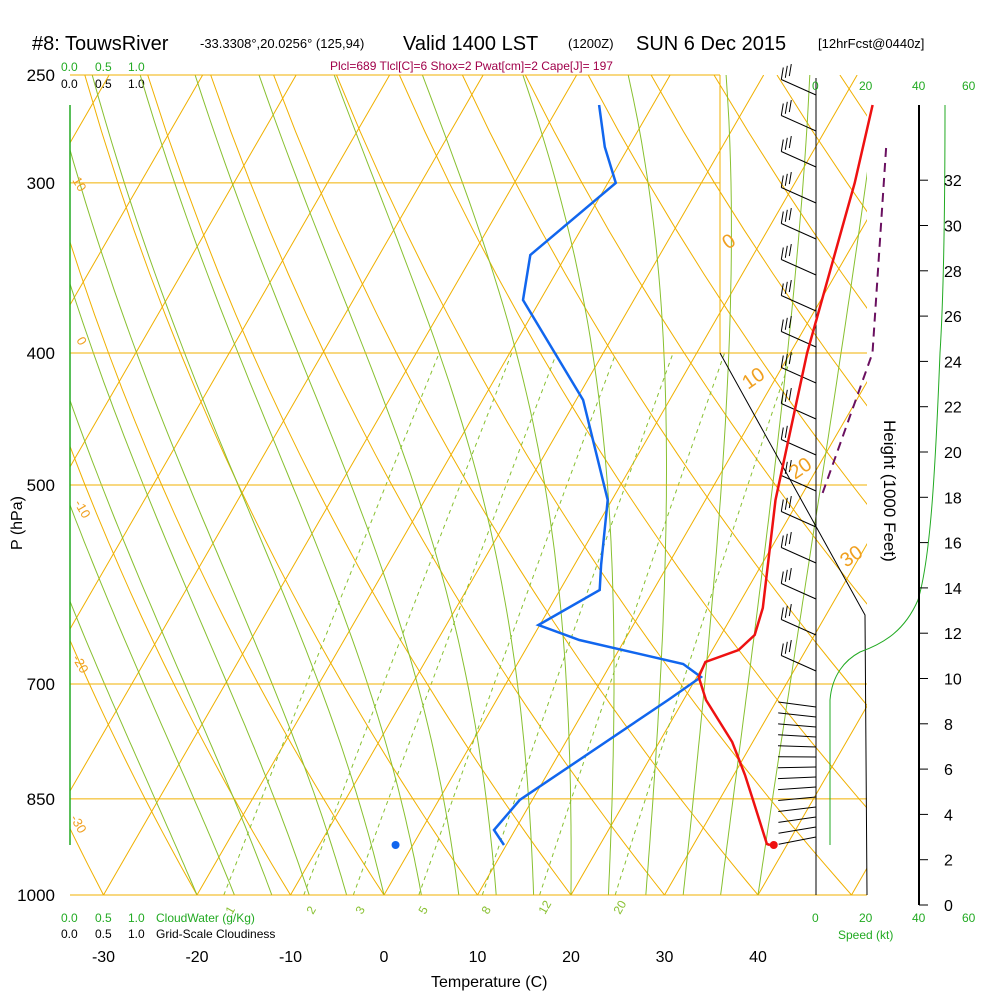 This screenshot has width=1000, height=1000. I want to click on mix-label-3: 3, so click(360, 909).